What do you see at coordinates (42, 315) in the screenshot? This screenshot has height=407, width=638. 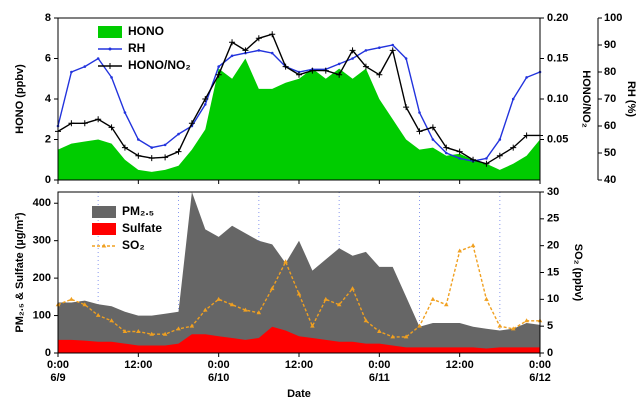 I see `y-tick-label: 100` at bounding box center [42, 315].